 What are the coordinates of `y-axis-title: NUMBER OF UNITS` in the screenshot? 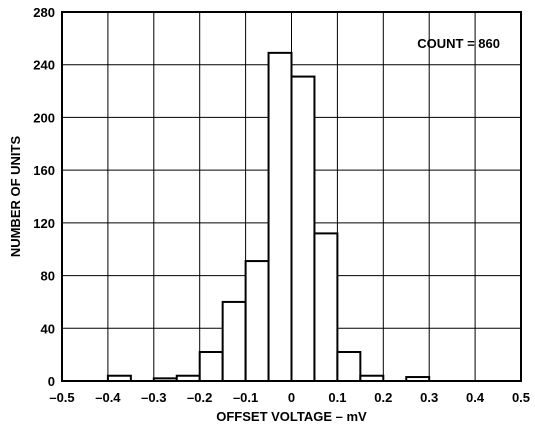 It's located at (15, 197).